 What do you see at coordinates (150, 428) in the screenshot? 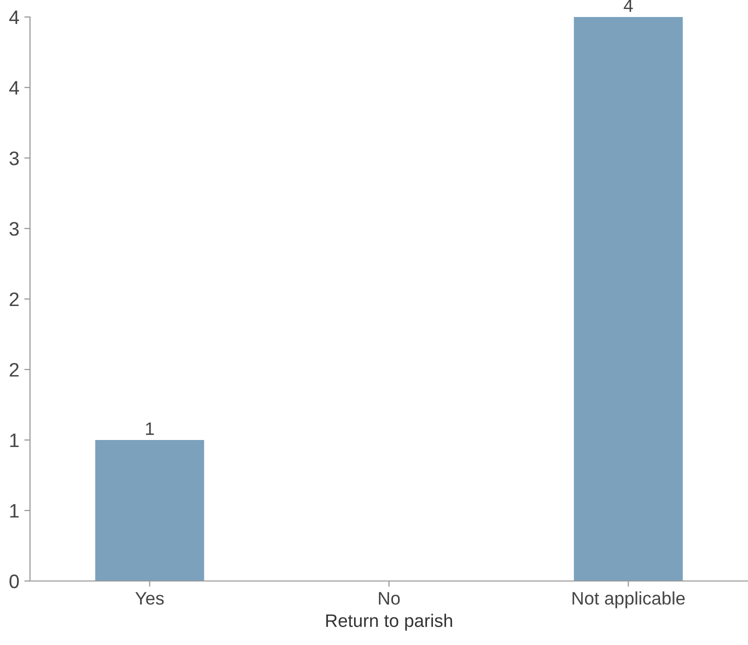
I see `data-label: 1` at bounding box center [150, 428].